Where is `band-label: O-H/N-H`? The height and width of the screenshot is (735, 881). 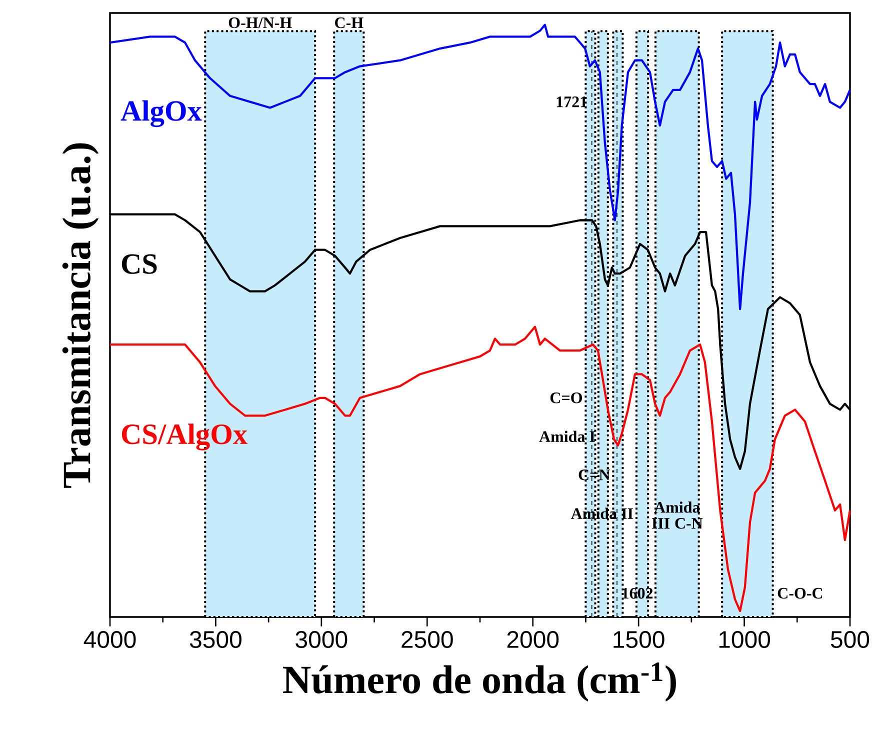
band-label: O-H/N-H is located at coordinates (260, 22).